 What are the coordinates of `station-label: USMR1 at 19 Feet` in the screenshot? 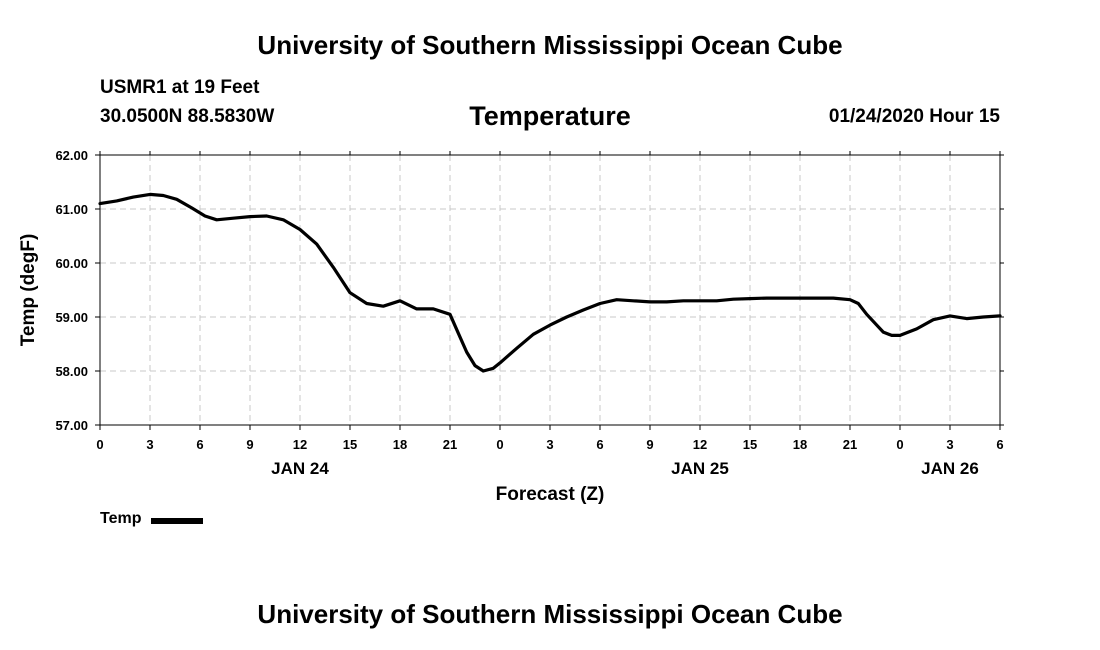 It's located at (180, 87).